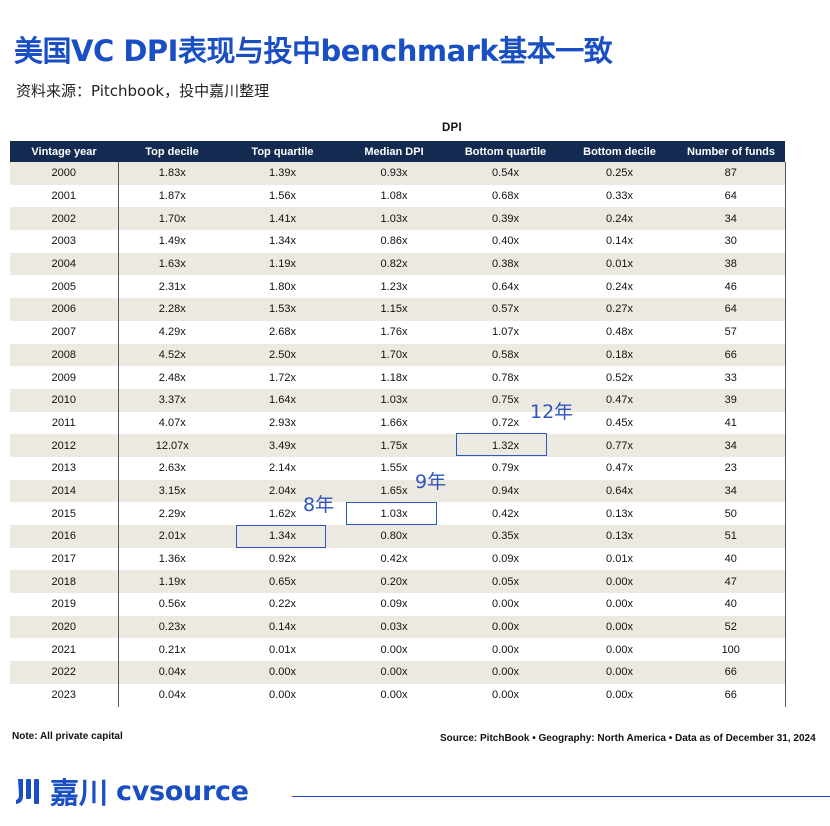 The width and height of the screenshot is (830, 826). I want to click on table-cell: 0.65x, so click(282, 582).